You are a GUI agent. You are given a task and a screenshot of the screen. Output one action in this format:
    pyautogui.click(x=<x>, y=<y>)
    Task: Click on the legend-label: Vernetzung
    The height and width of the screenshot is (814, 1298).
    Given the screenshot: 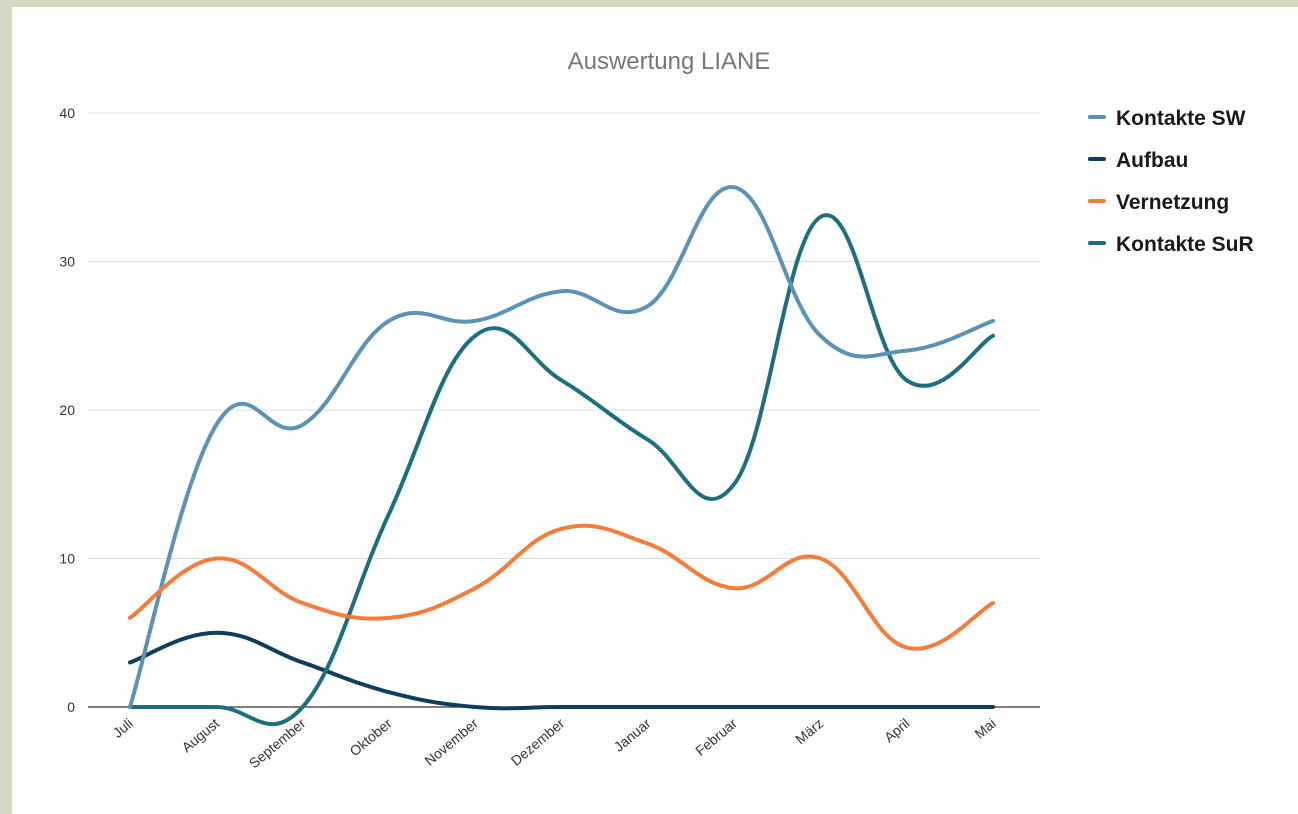 What is the action you would take?
    pyautogui.click(x=1172, y=202)
    